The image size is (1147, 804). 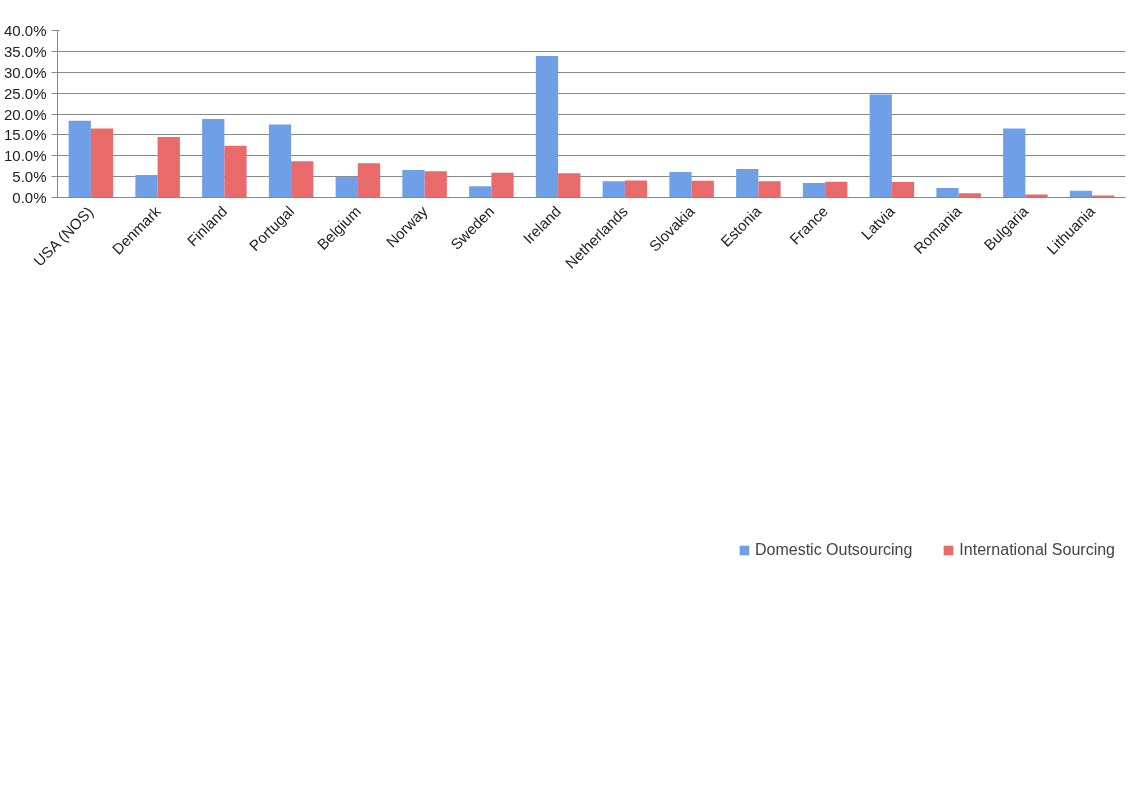 I want to click on y-tick-label: 20.0%, so click(x=25, y=114).